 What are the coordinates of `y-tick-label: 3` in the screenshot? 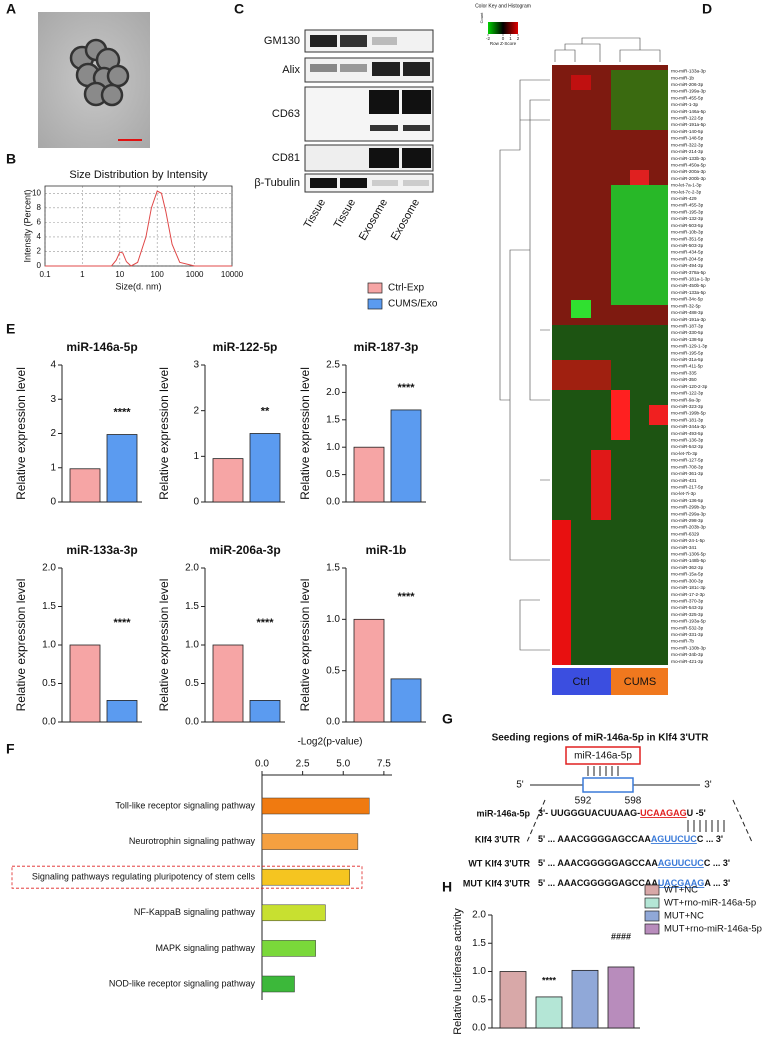 It's located at (196, 365).